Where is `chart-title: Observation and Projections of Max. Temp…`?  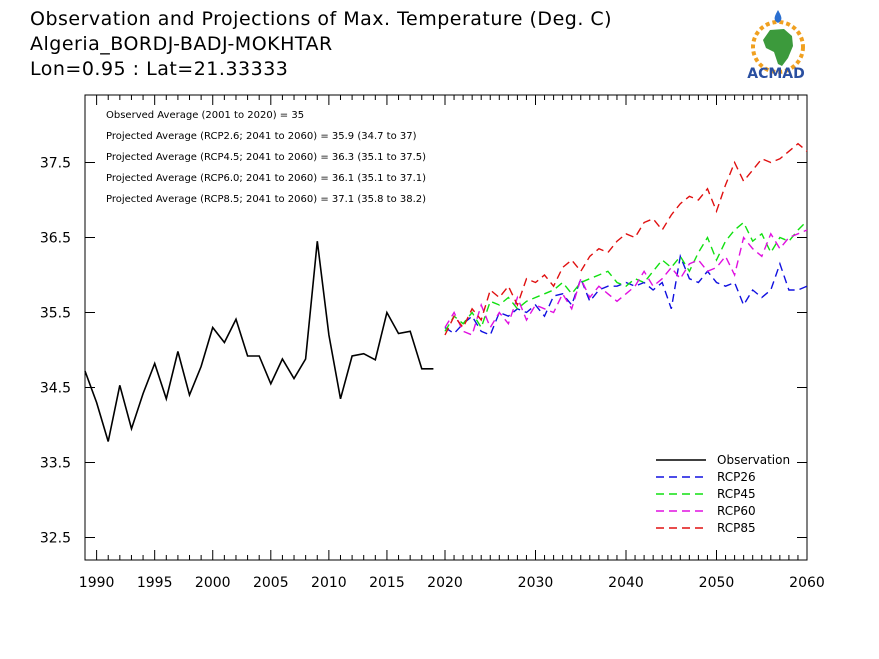
chart-title: Observation and Projections of Max. Temp… is located at coordinates (321, 19).